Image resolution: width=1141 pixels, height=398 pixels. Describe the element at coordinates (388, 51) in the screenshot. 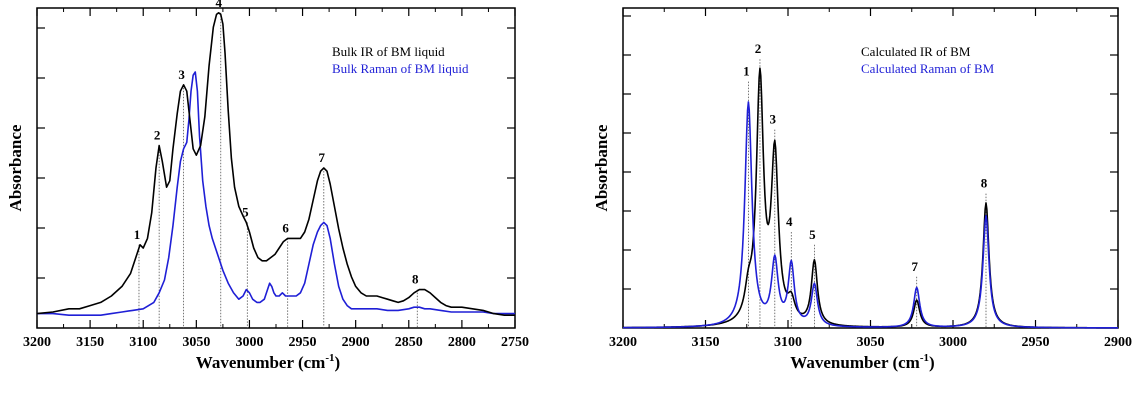

I see `legend-entry: Bulk IR of BM liquid` at that location.